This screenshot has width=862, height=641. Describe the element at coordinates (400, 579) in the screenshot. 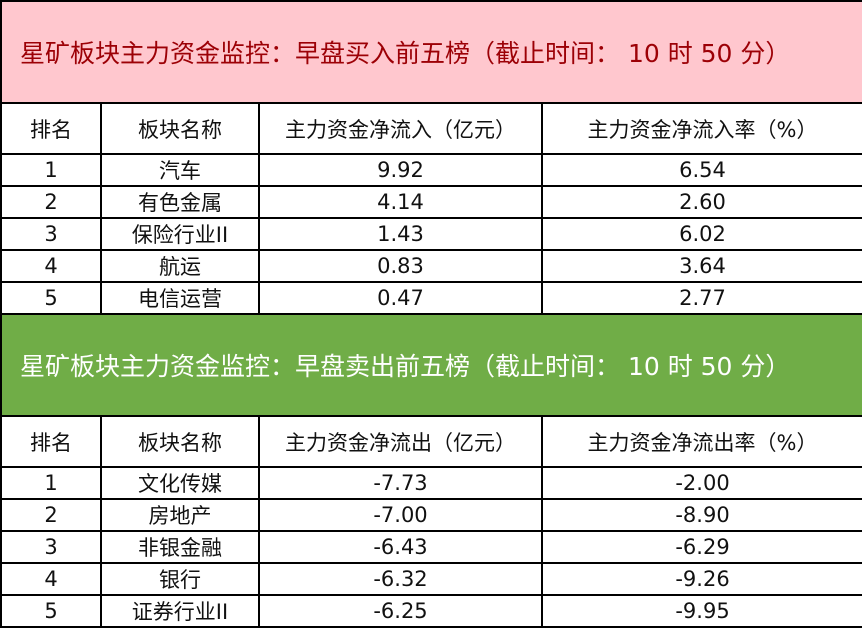

I see `cell-net-flow: -6.32` at that location.